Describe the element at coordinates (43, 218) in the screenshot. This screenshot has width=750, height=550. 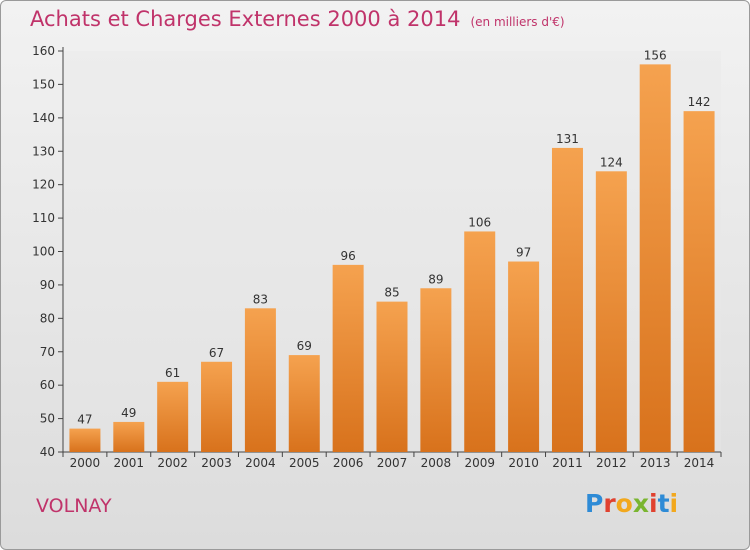
I see `y-tick-label: 110` at that location.